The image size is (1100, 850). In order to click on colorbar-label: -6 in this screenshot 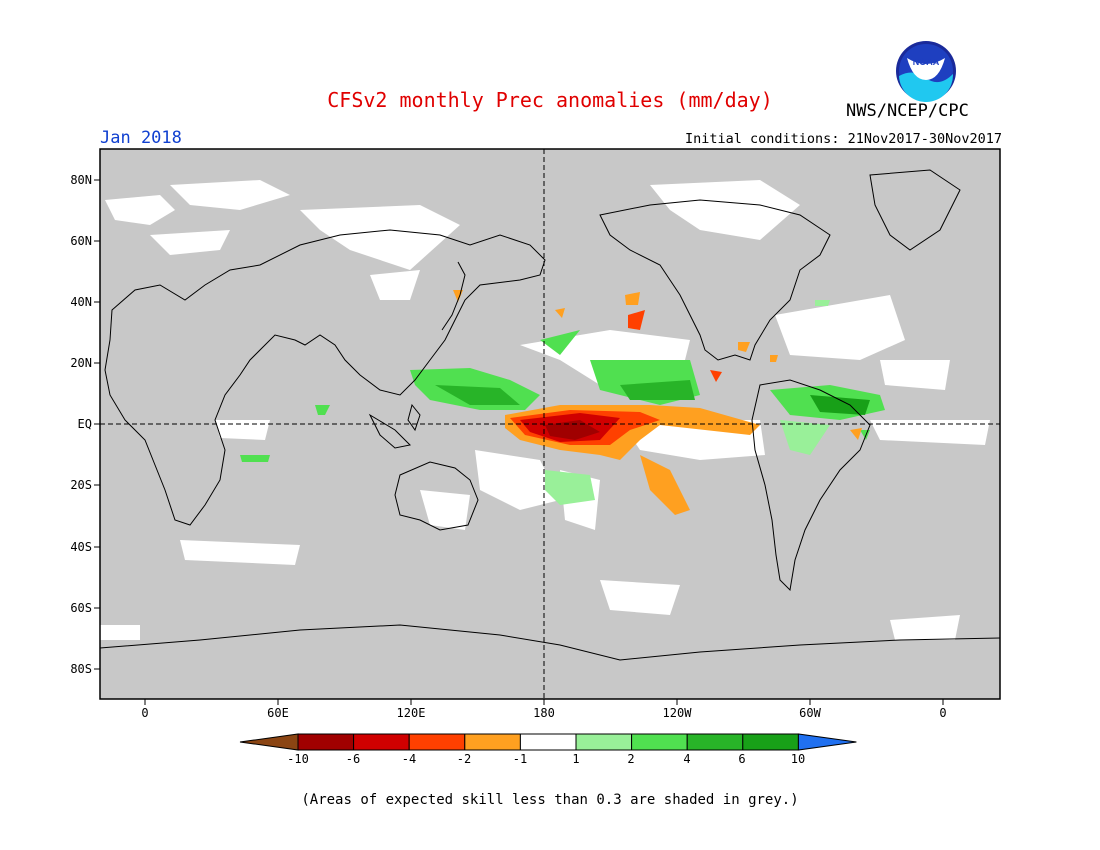, I will do `click(353, 759)`.